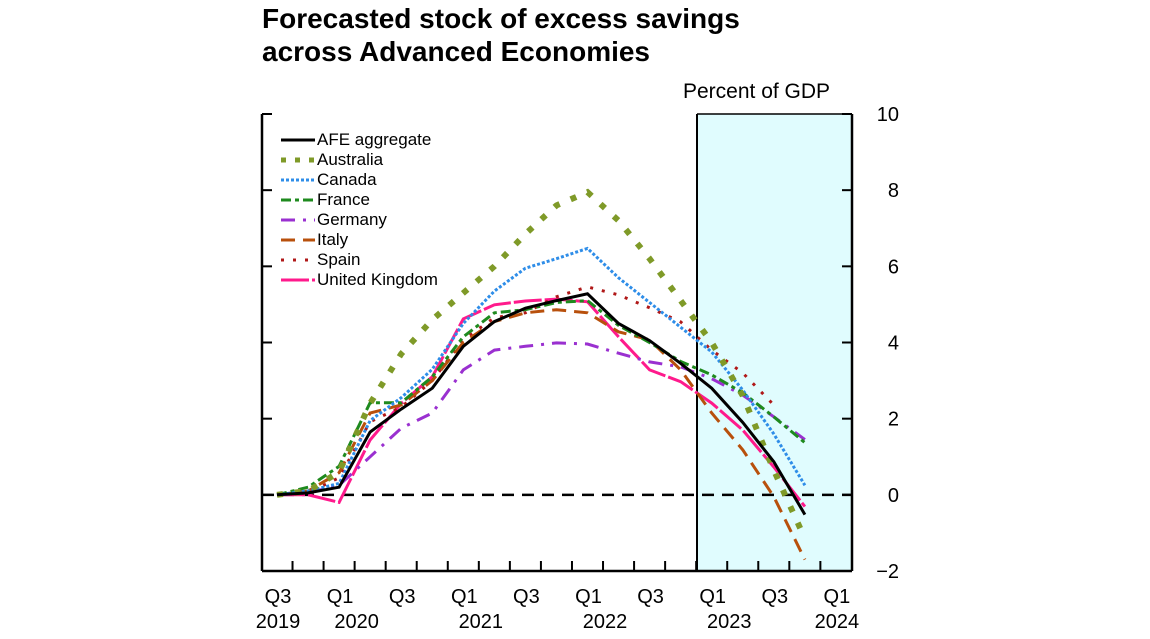 Image resolution: width=1150 pixels, height=639 pixels. I want to click on legend-item: Spain, so click(358, 260).